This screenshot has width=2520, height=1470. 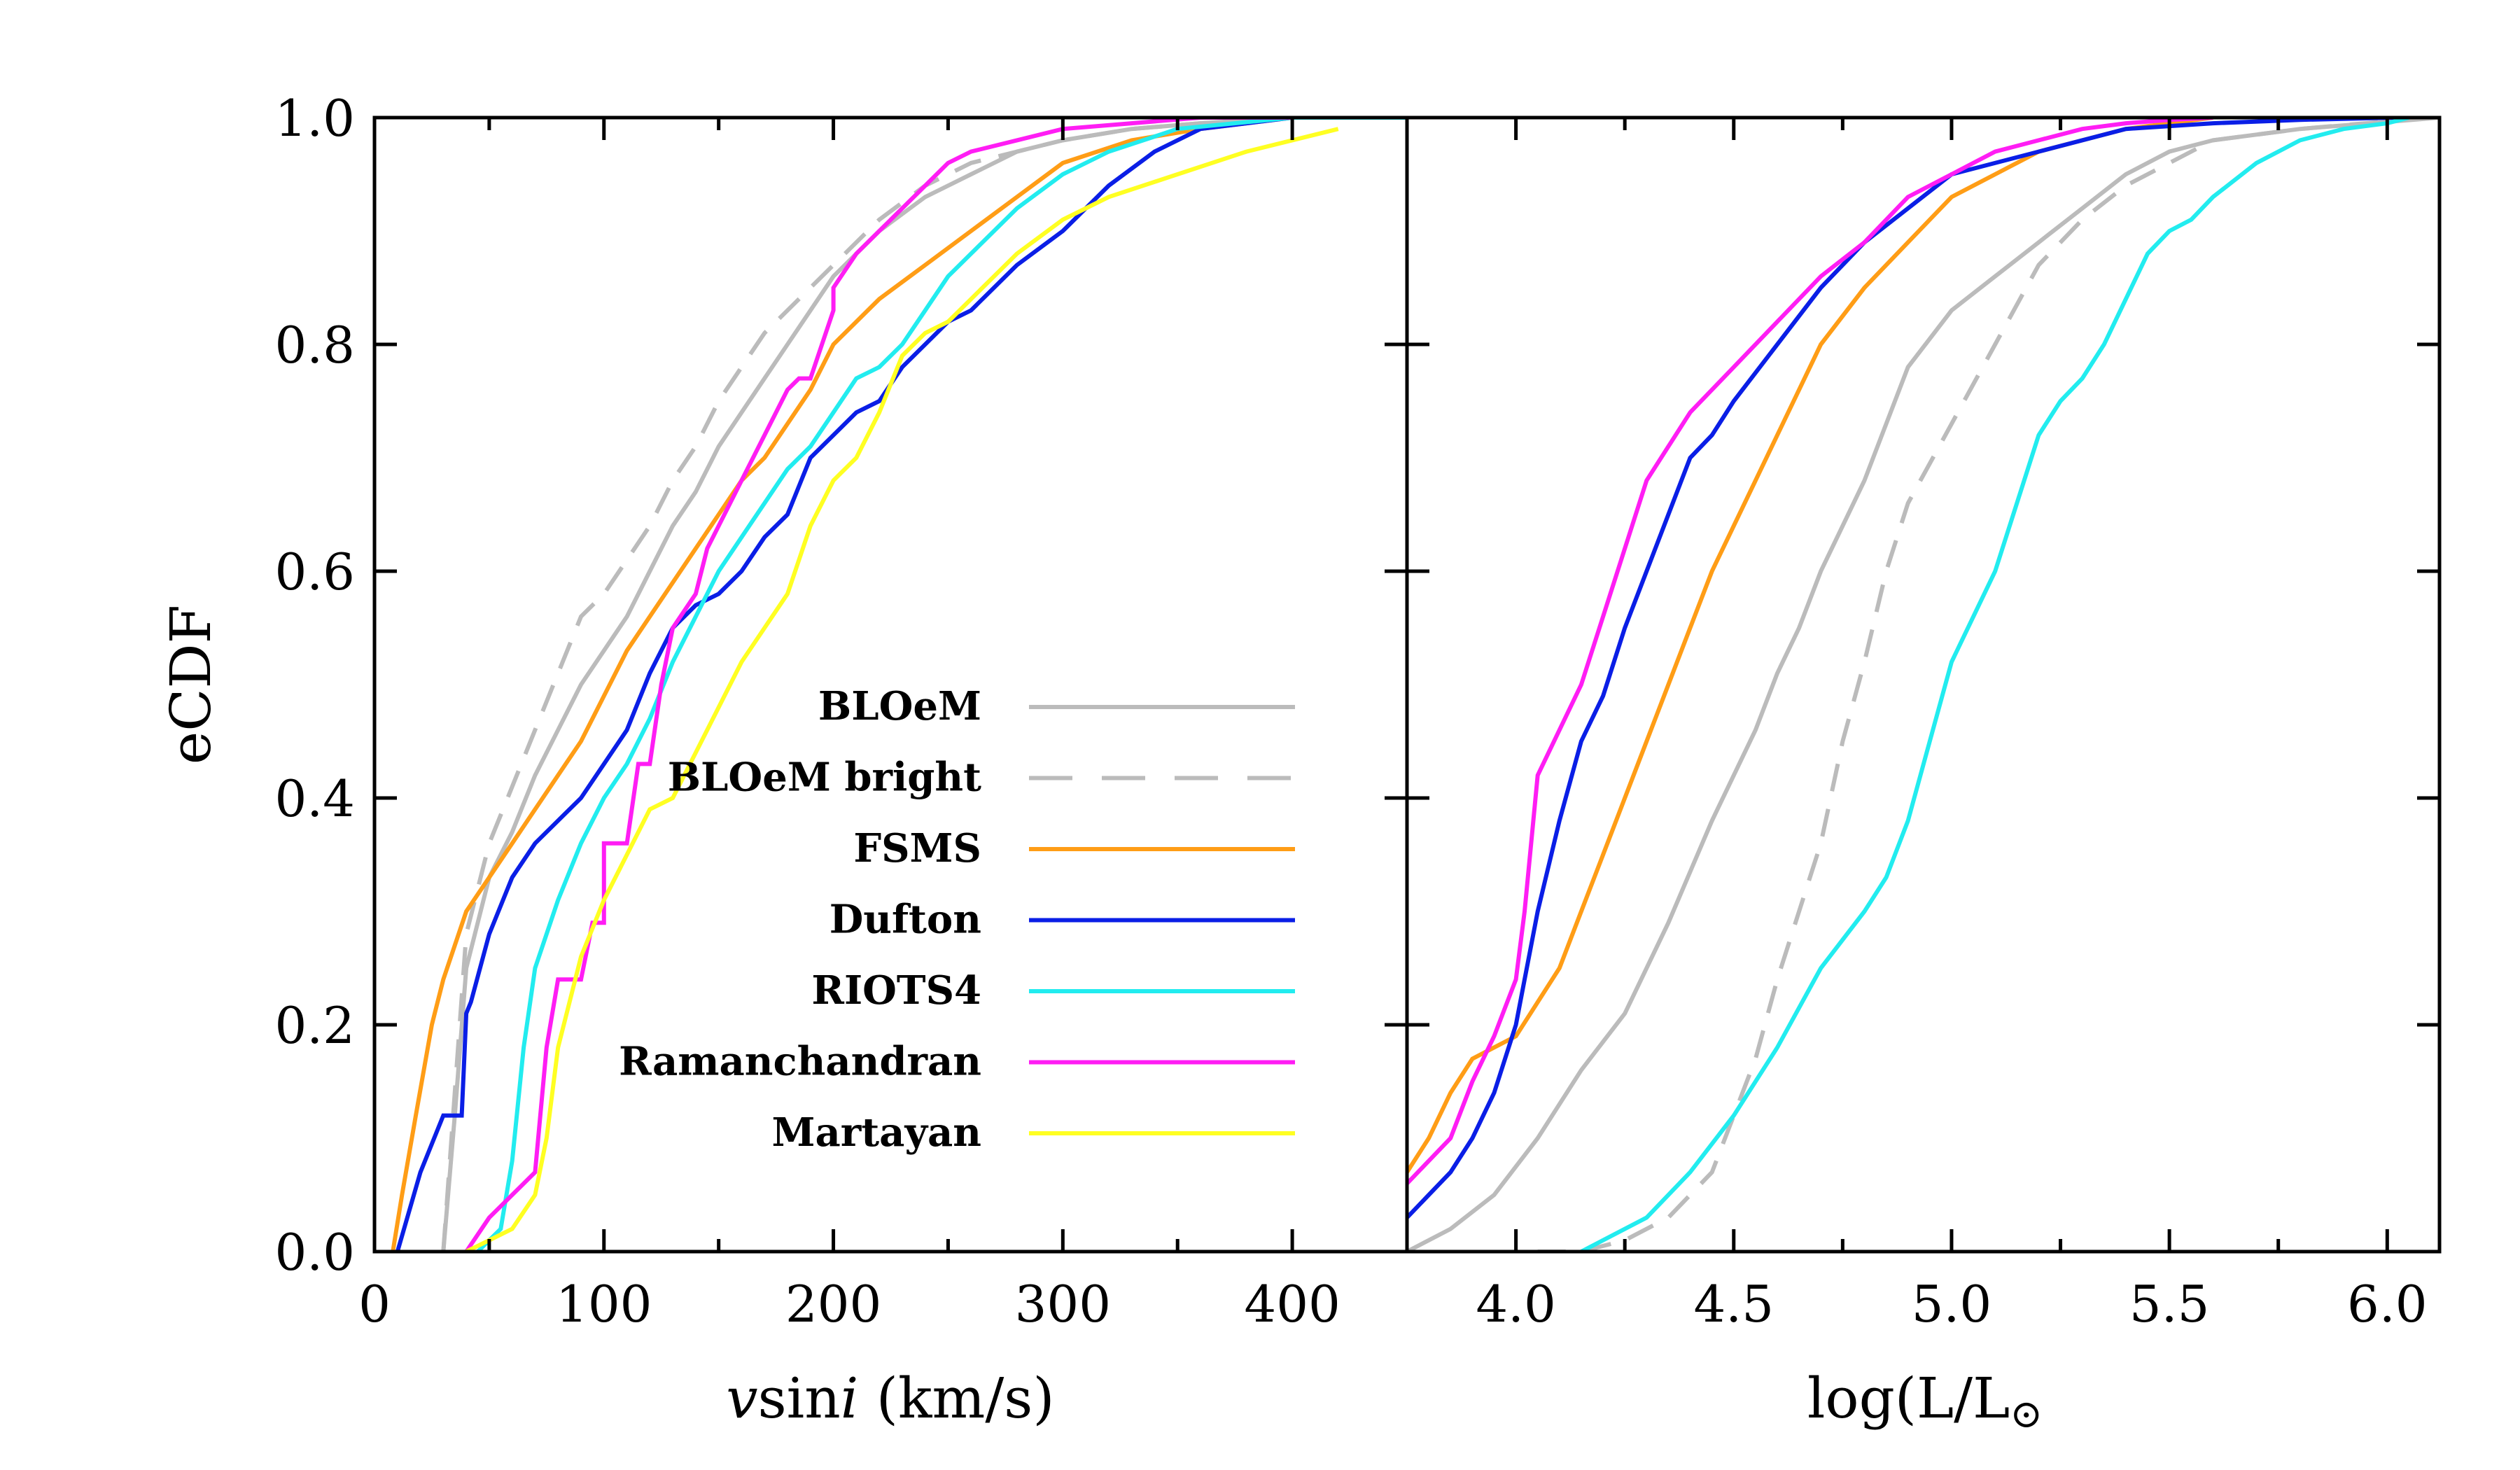 I want to click on legend-label-riots4: RIOTS4, so click(x=896, y=990).